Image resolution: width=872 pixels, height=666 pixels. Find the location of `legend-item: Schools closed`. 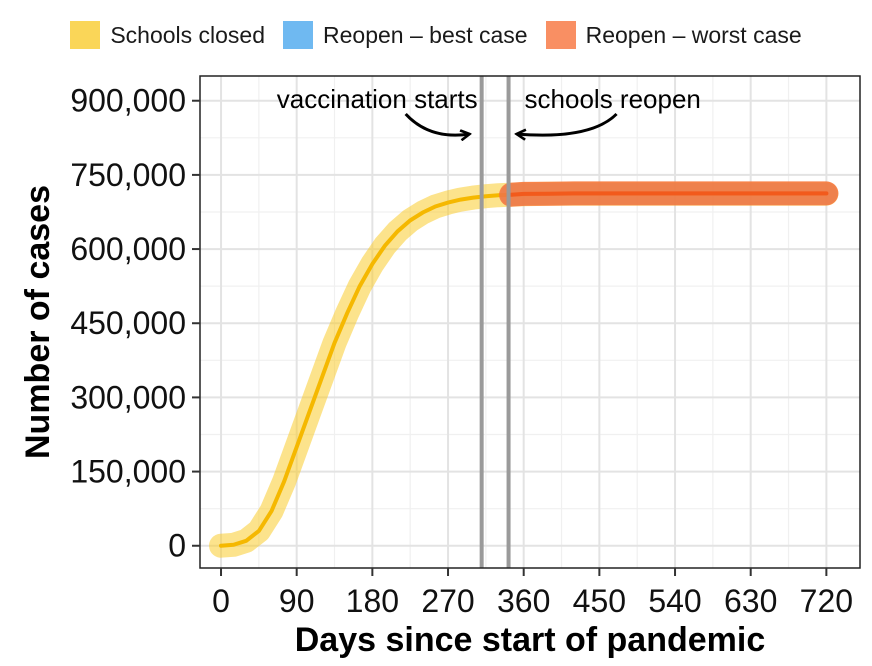

legend-item: Schools closed is located at coordinates (167, 35).